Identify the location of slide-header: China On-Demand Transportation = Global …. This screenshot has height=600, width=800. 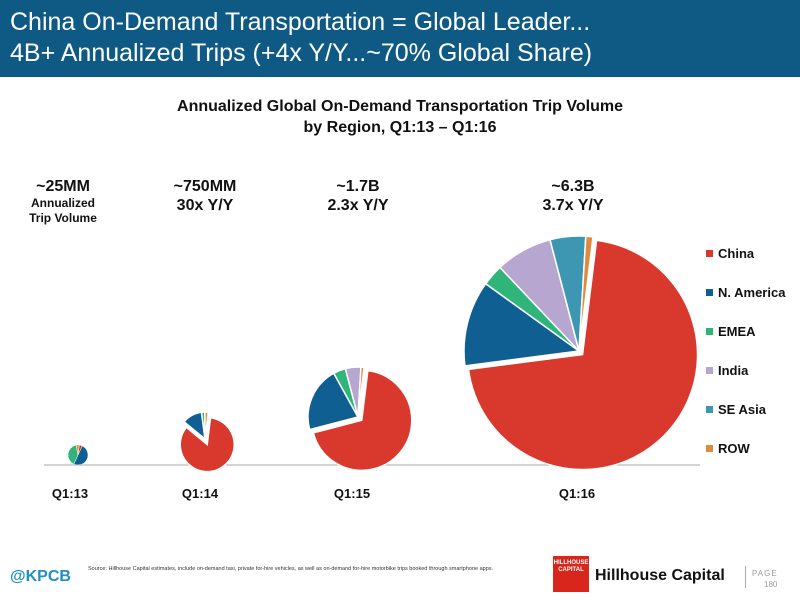
(400, 38).